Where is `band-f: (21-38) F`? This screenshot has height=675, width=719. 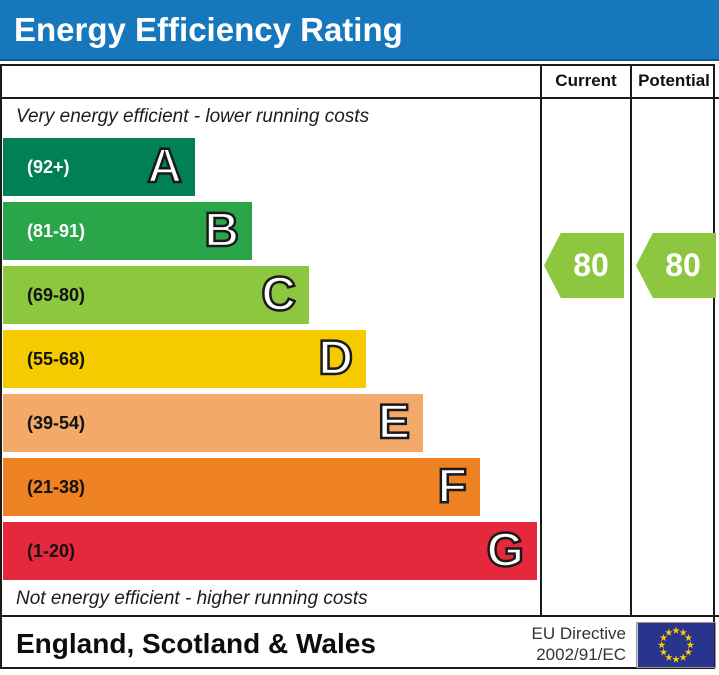
band-f: (21-38) F is located at coordinates (241, 487).